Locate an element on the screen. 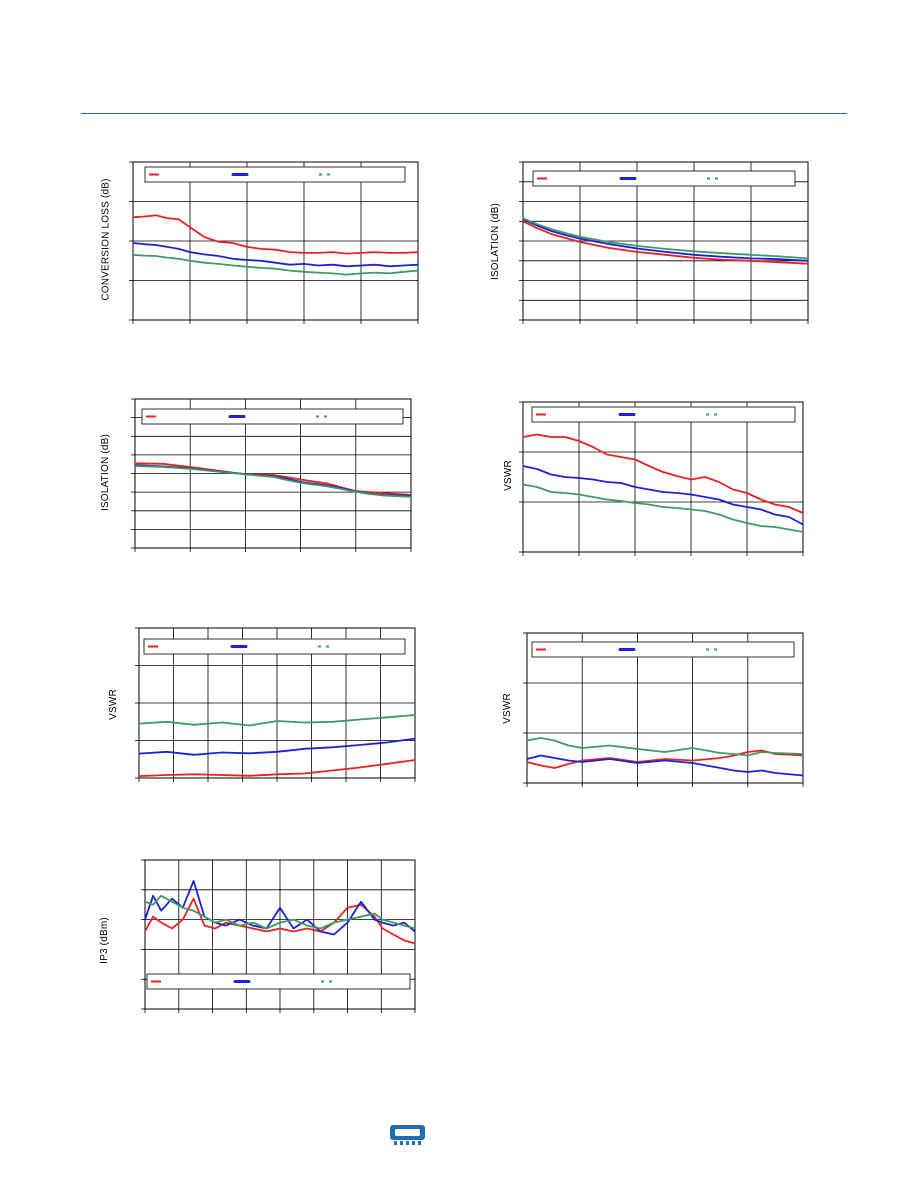  isolation-top-right-chart is located at coordinates (664, 242).